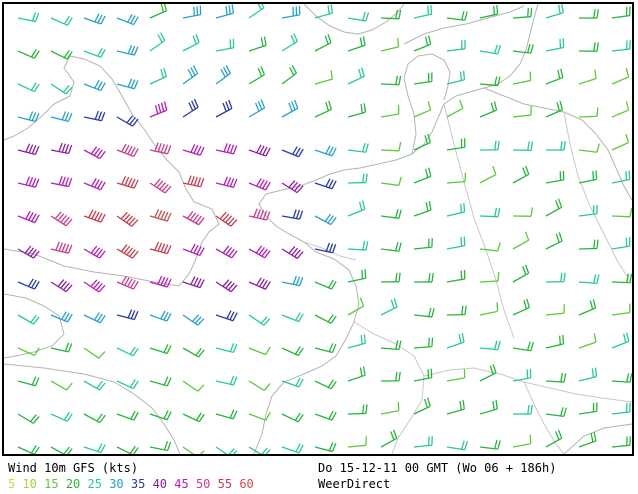  I want to click on speed-scale-item: 5, so click(15, 484).